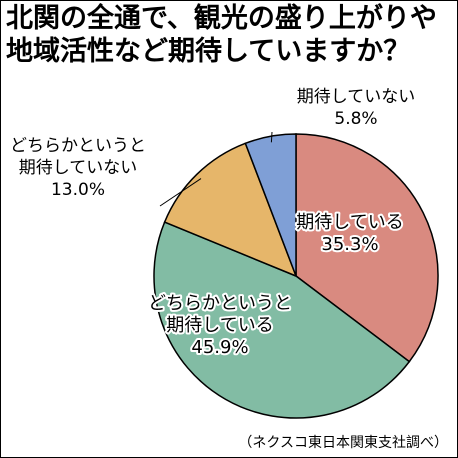  I want to click on slice-value-label-3: 13.0%, so click(78, 190).